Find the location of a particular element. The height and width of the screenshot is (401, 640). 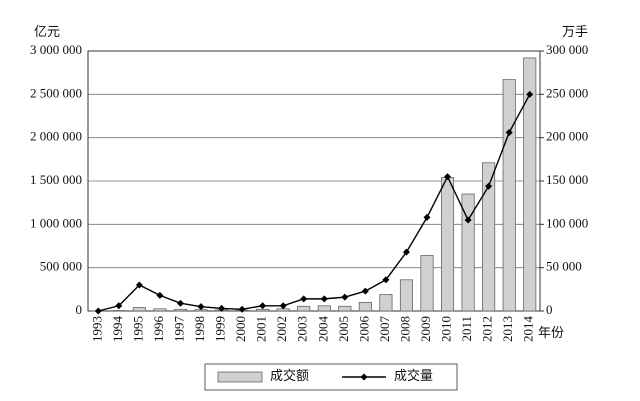

x-tick-label: 1997 is located at coordinates (178, 329).